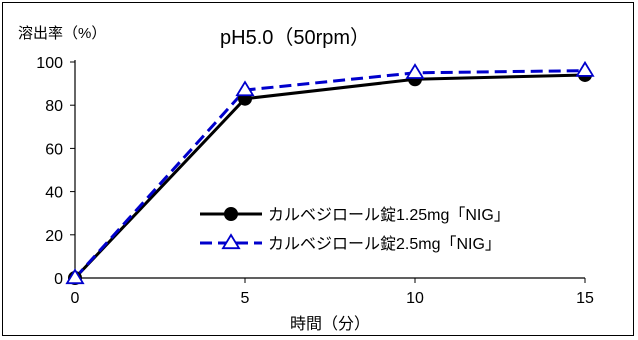 Image resolution: width=638 pixels, height=340 pixels. What do you see at coordinates (54, 193) in the screenshot?
I see `y-tick-label: 40` at bounding box center [54, 193].